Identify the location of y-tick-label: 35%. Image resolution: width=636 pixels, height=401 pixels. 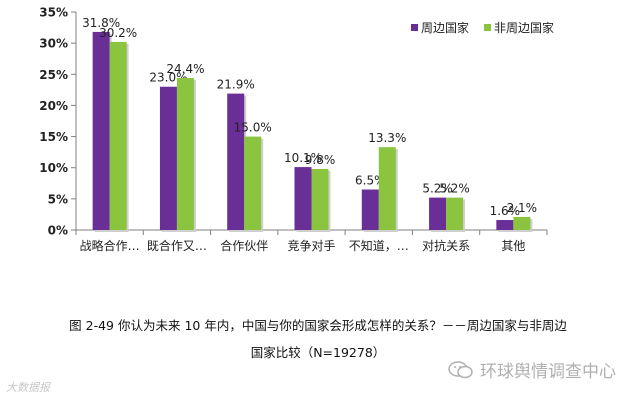
(53, 13).